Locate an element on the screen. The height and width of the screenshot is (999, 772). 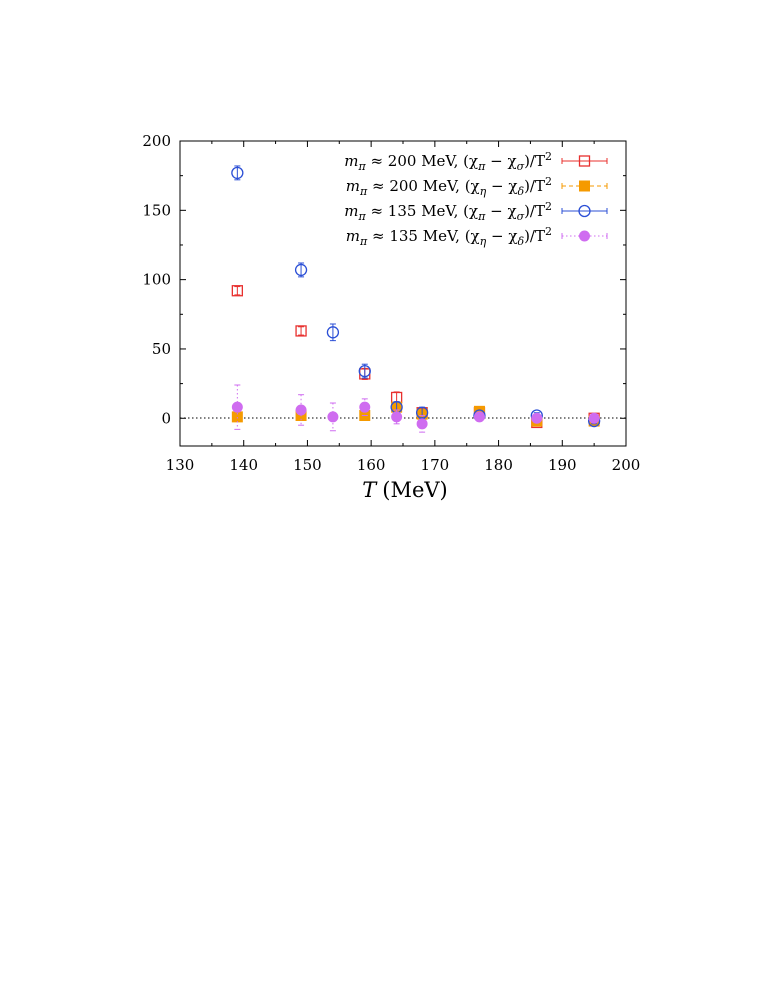
y-tick-label: 100 is located at coordinates (156, 280).